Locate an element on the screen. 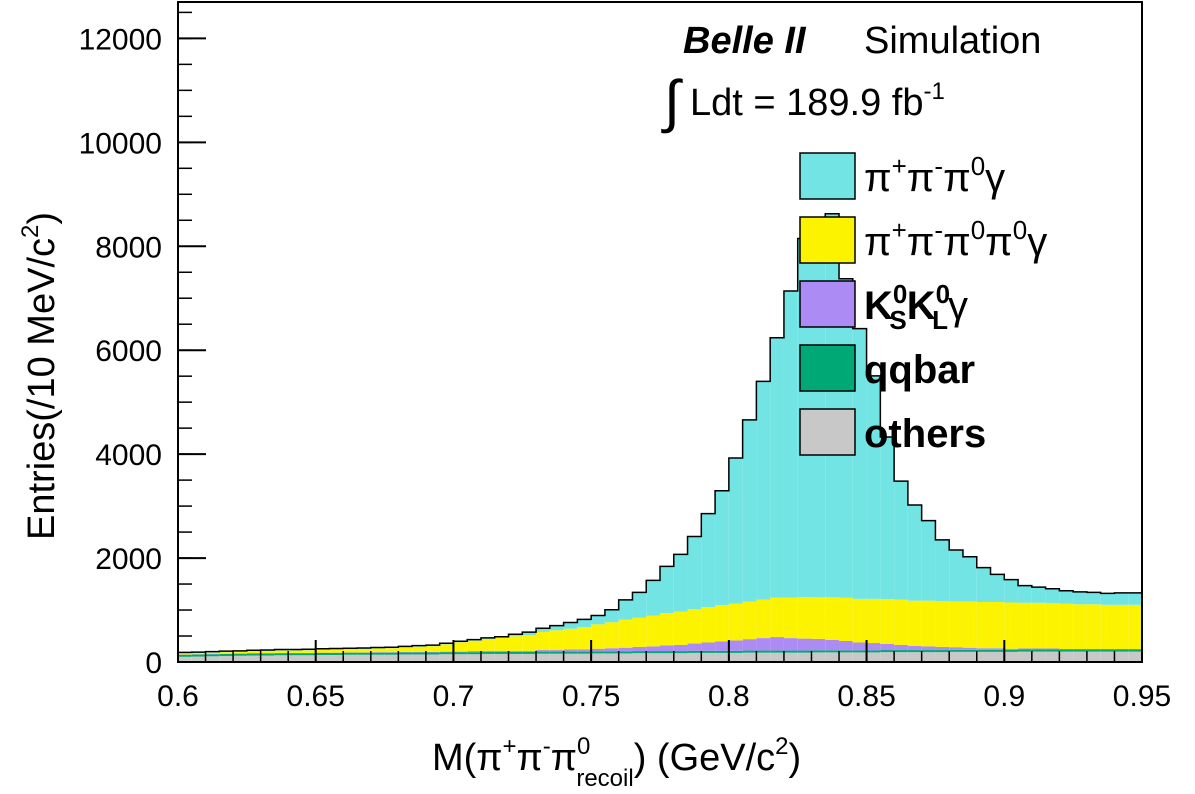  legend-entry-pipipi0gamma: π+π-π0γ is located at coordinates (902, 175).